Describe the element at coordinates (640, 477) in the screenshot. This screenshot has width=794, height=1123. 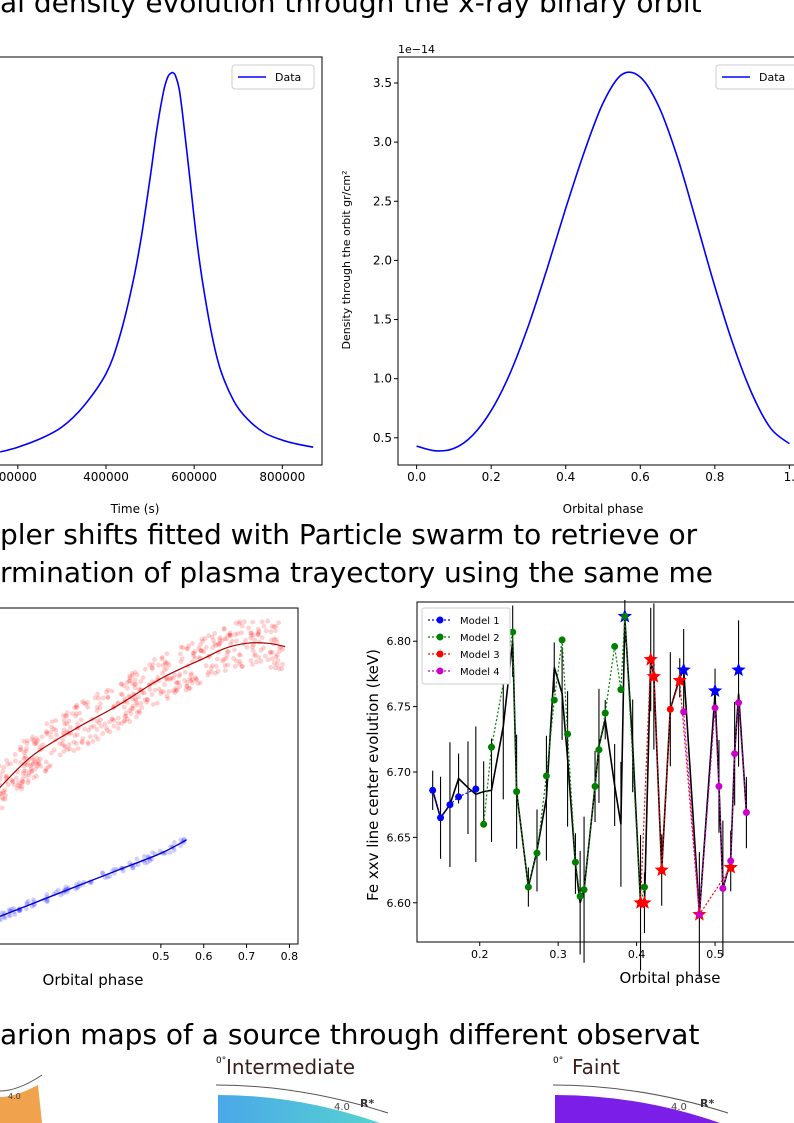
I see `x-tick-label: 0.6` at that location.